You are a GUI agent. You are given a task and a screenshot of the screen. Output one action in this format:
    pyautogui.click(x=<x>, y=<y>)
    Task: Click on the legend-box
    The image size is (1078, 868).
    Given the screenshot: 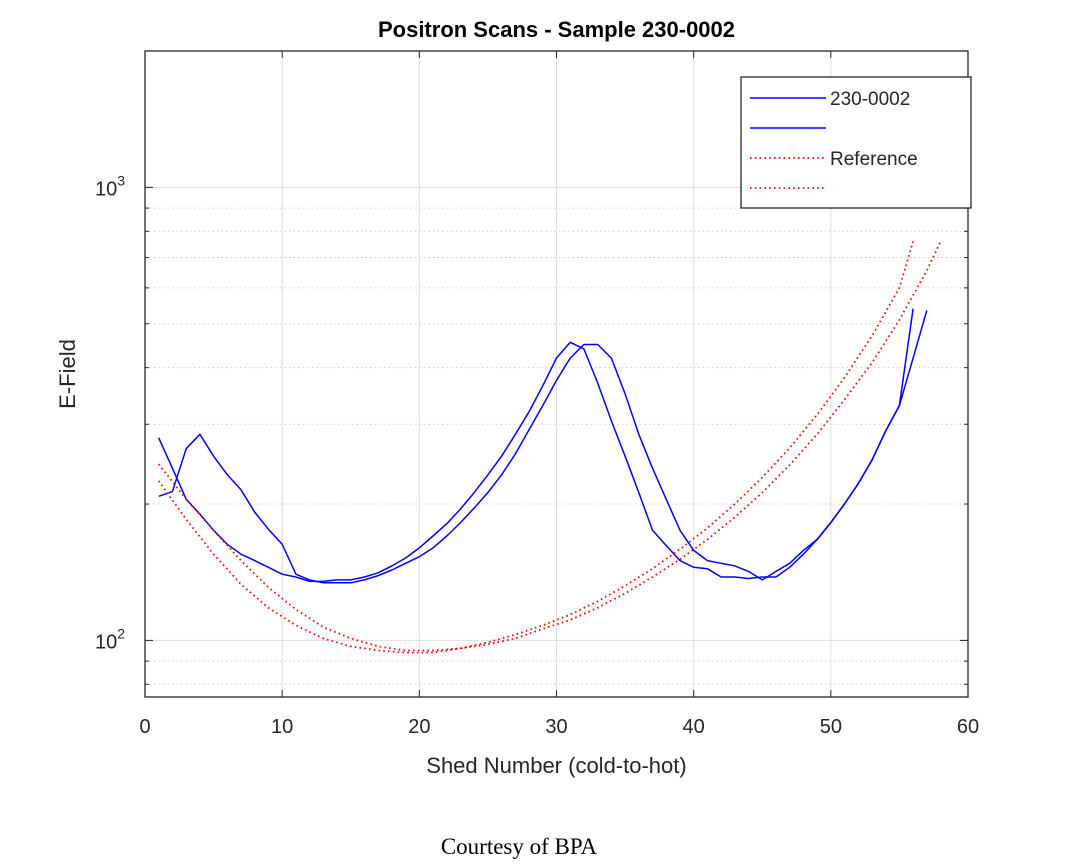 What is the action you would take?
    pyautogui.click(x=856, y=142)
    